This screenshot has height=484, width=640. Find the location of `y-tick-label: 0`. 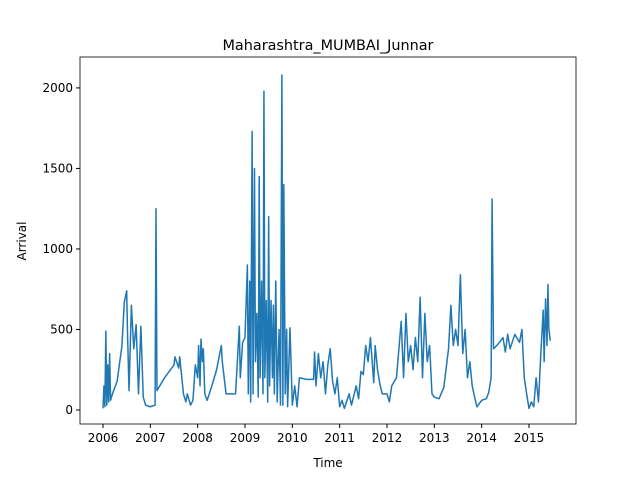

y-tick-label: 0 is located at coordinates (69, 410).